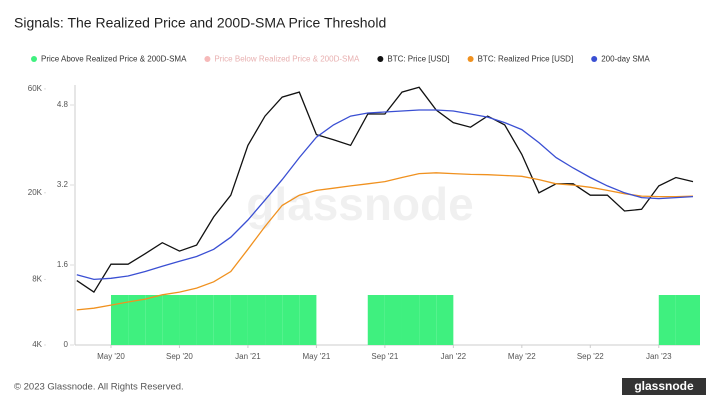 The image size is (719, 405). What do you see at coordinates (287, 59) in the screenshot?
I see `legend-label: Price Below Realized Price & 200D-SMA` at bounding box center [287, 59].